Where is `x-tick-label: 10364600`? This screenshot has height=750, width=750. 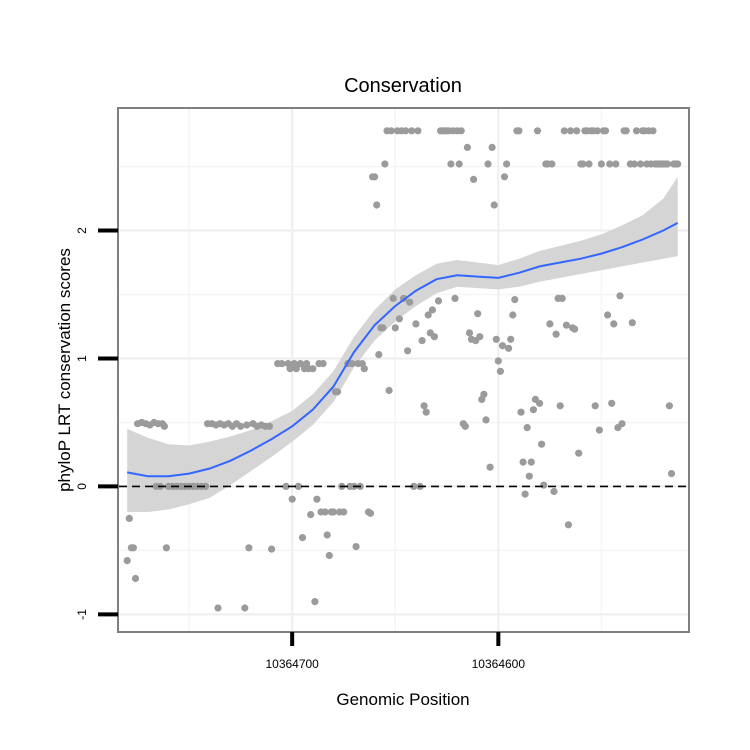
x-tick-label: 10364600 is located at coordinates (499, 664).